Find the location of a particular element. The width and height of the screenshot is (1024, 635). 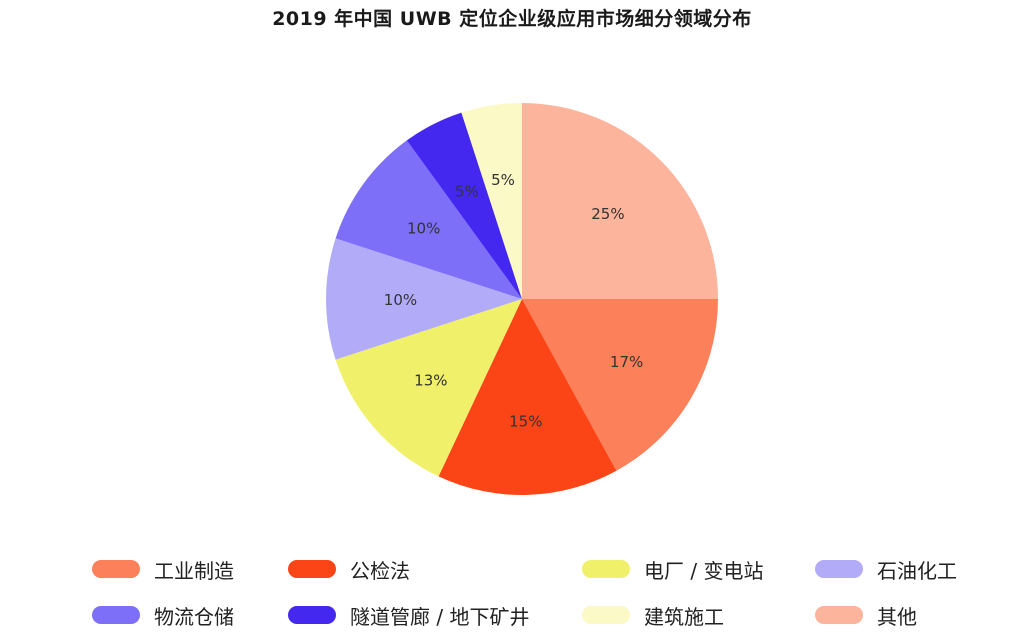

legend-label: 公检法 is located at coordinates (380, 570).